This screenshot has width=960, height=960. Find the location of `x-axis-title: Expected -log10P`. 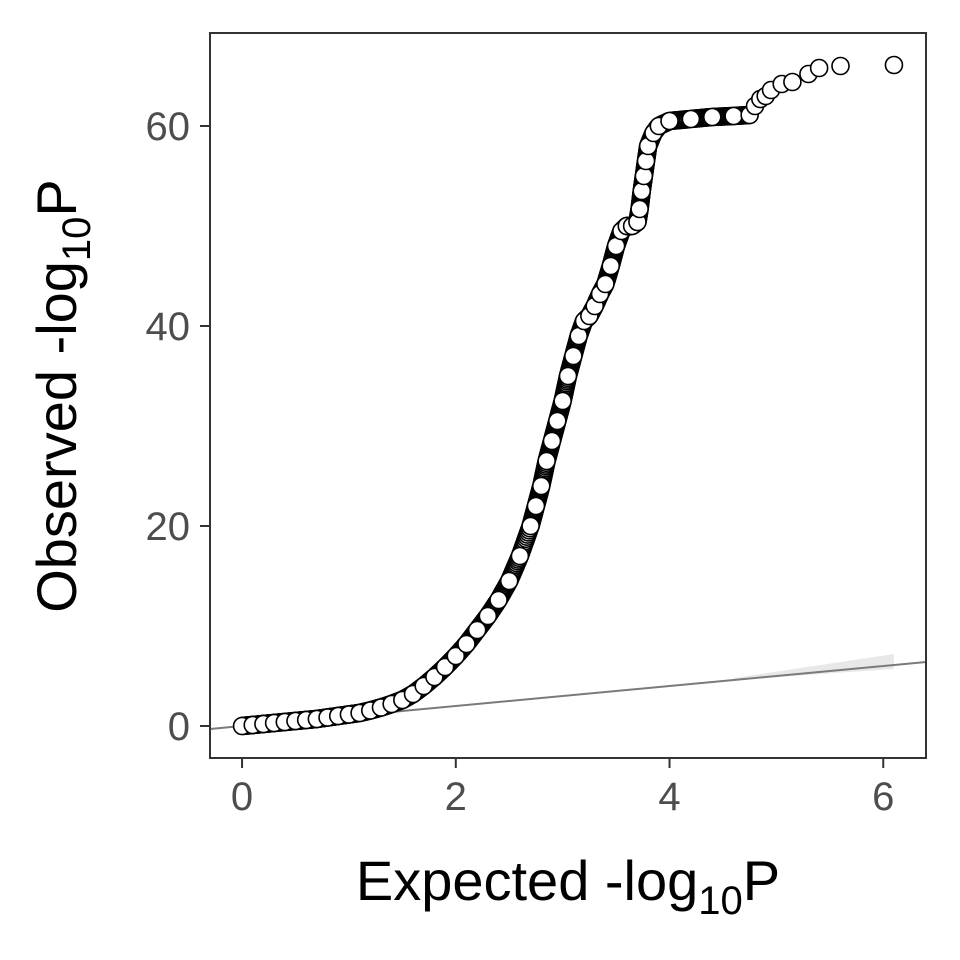

x-axis-title: Expected -log10P is located at coordinates (568, 886).